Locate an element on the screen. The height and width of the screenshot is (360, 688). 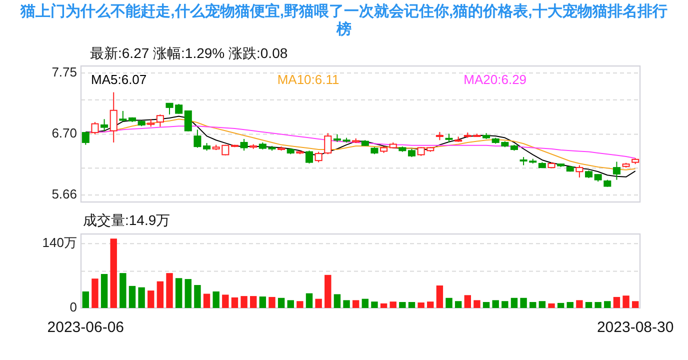
chart-title: 最新:6.27 涨幅:1.29% 涨跌:0.08 is located at coordinates (189, 53).